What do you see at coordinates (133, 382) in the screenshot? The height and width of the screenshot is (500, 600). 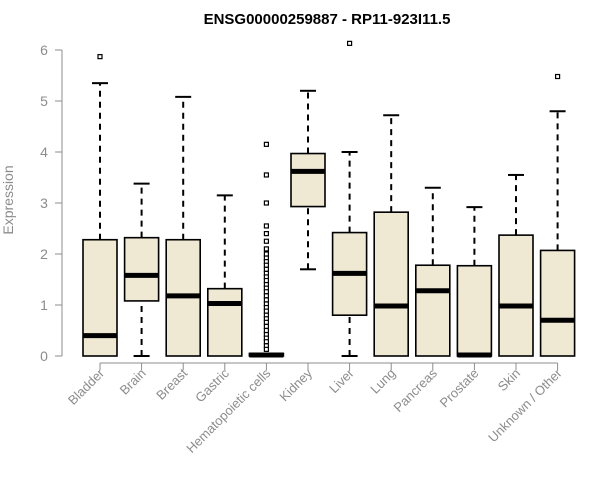 I see `x-tick-label: Brain` at bounding box center [133, 382].